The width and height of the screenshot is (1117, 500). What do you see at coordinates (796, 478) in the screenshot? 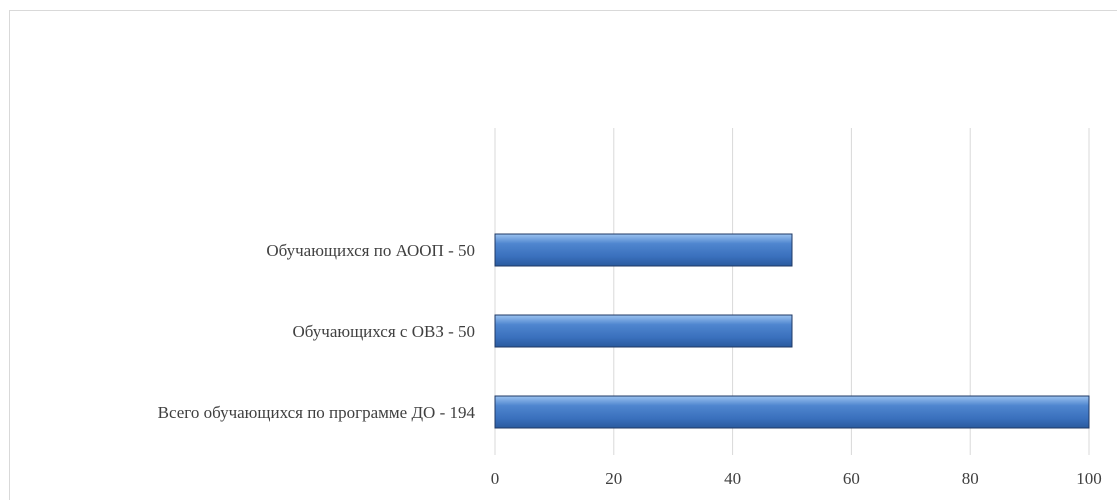
I see `x-axis-tick-labels: 0 20 40 60 80 100` at bounding box center [796, 478].